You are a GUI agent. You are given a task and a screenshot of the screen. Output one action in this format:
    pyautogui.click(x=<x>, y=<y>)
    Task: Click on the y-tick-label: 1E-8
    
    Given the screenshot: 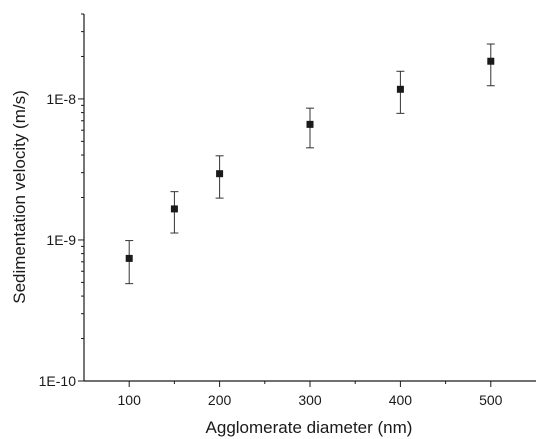 What is the action you would take?
    pyautogui.click(x=61, y=99)
    